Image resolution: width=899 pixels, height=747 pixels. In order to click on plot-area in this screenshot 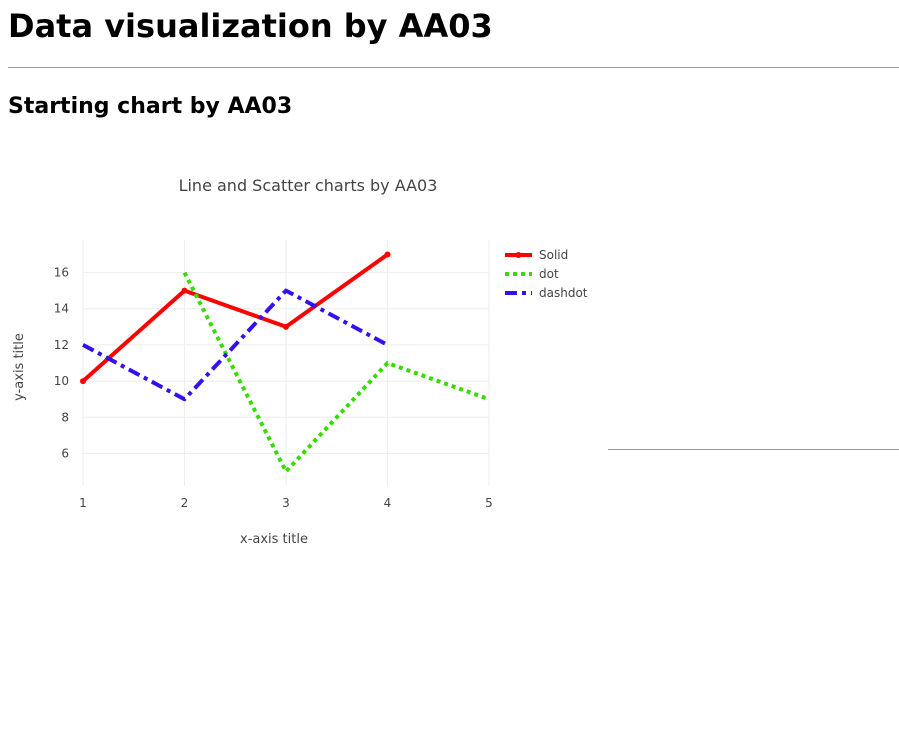, I will do `click(285, 362)`.